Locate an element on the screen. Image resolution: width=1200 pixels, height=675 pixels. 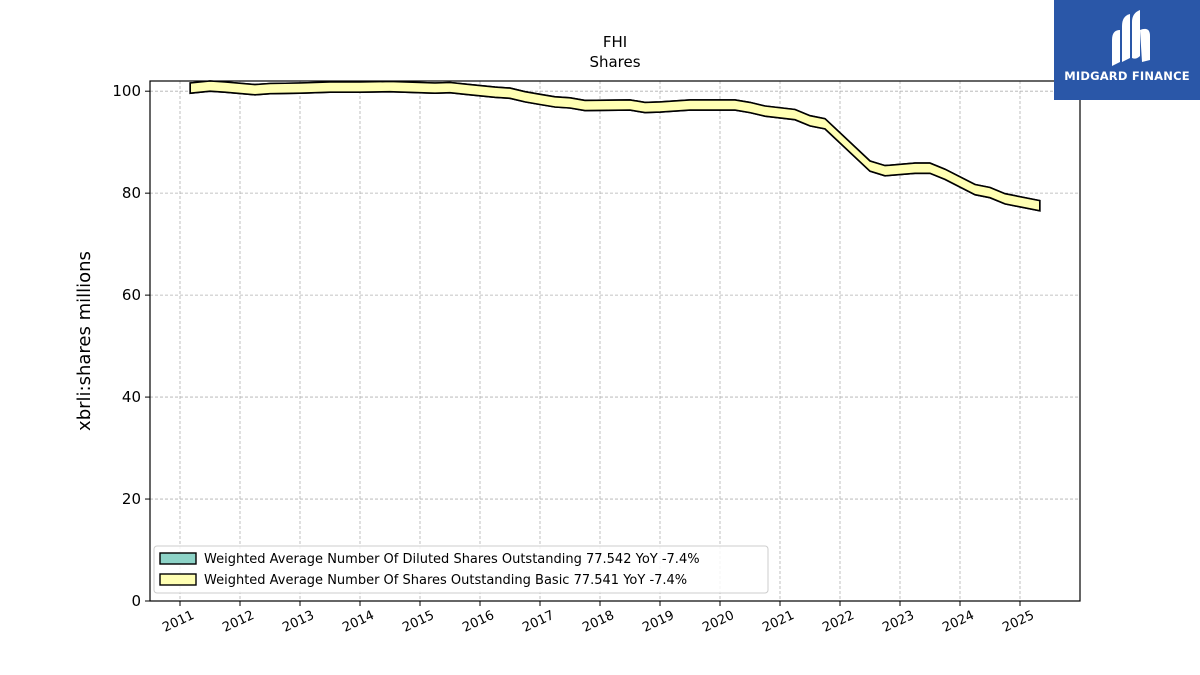
x-tick-label: 2017 is located at coordinates (538, 622).